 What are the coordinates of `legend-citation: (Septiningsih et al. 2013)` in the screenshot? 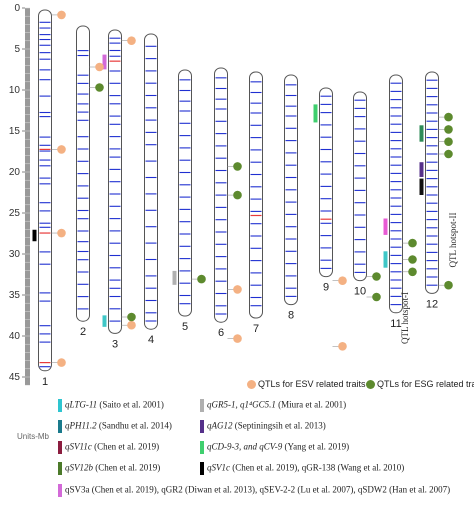 It's located at (279, 425).